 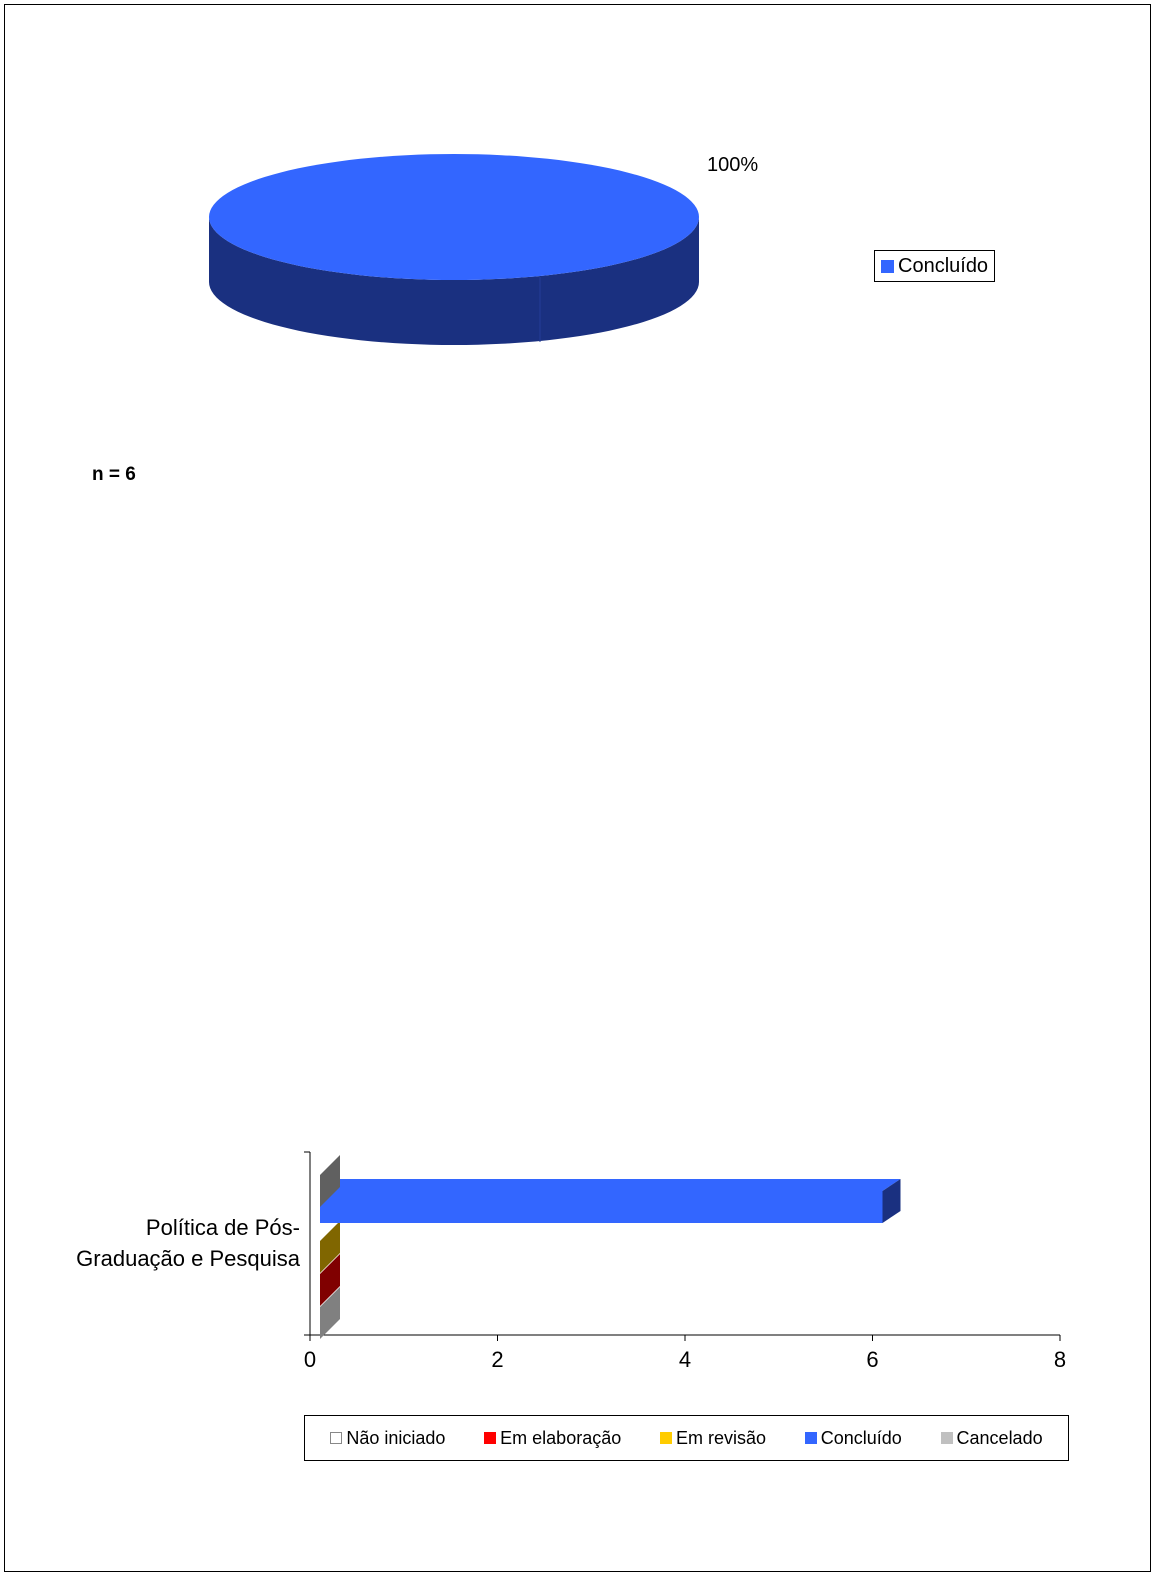 What do you see at coordinates (330, 1247) in the screenshot?
I see `bar-em-revis-o` at bounding box center [330, 1247].